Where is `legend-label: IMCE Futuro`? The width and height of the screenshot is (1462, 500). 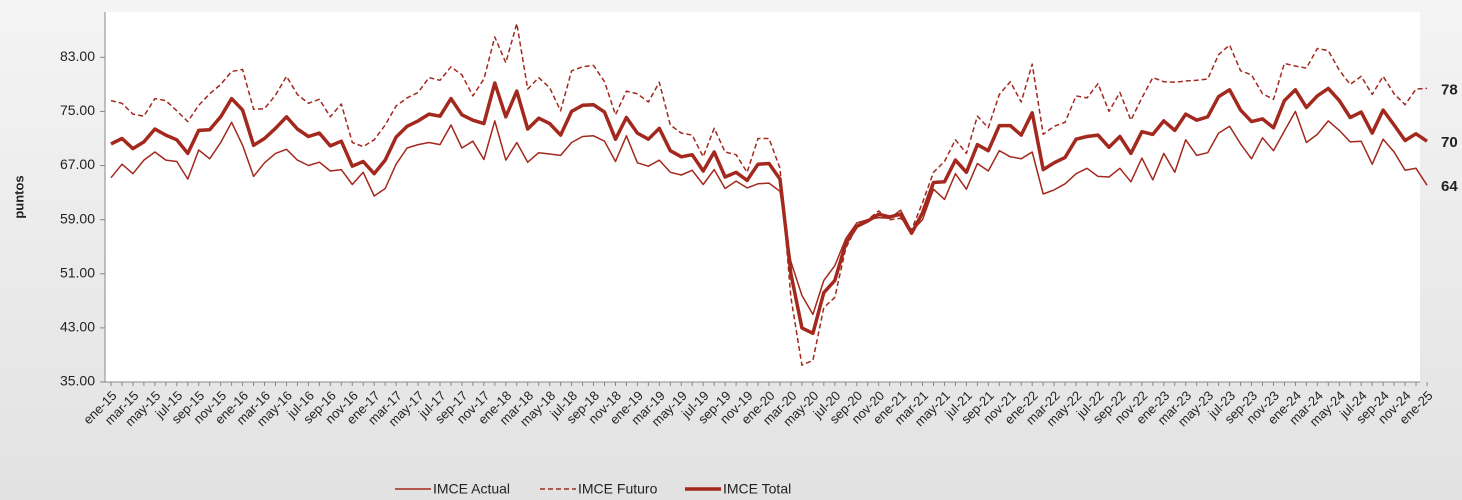 legend-label: IMCE Futuro is located at coordinates (618, 489).